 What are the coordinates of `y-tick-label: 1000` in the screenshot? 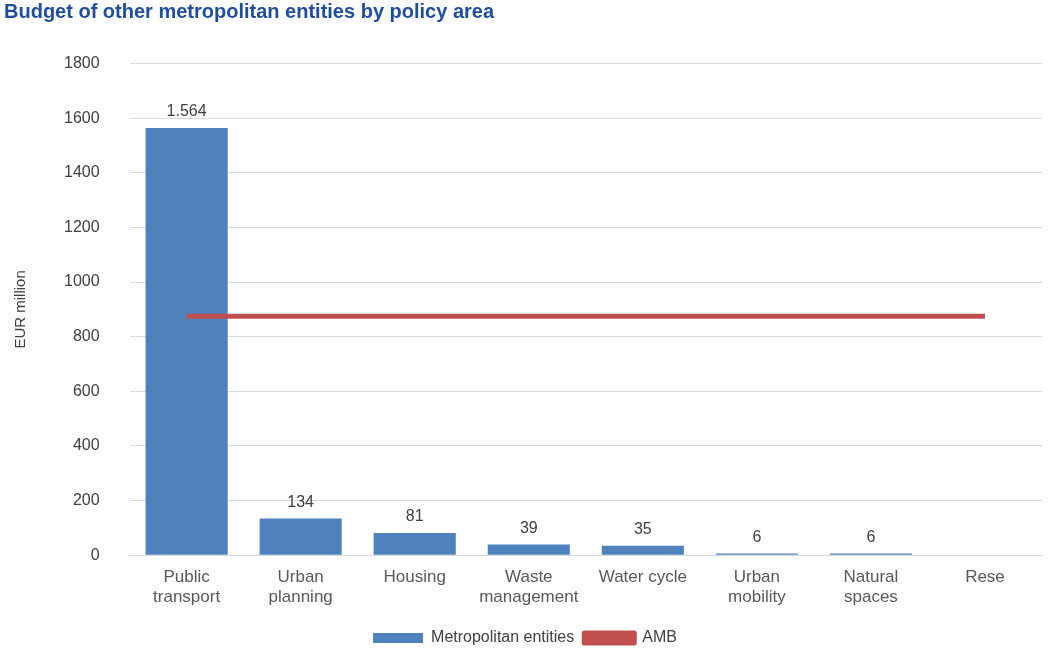 It's located at (82, 281).